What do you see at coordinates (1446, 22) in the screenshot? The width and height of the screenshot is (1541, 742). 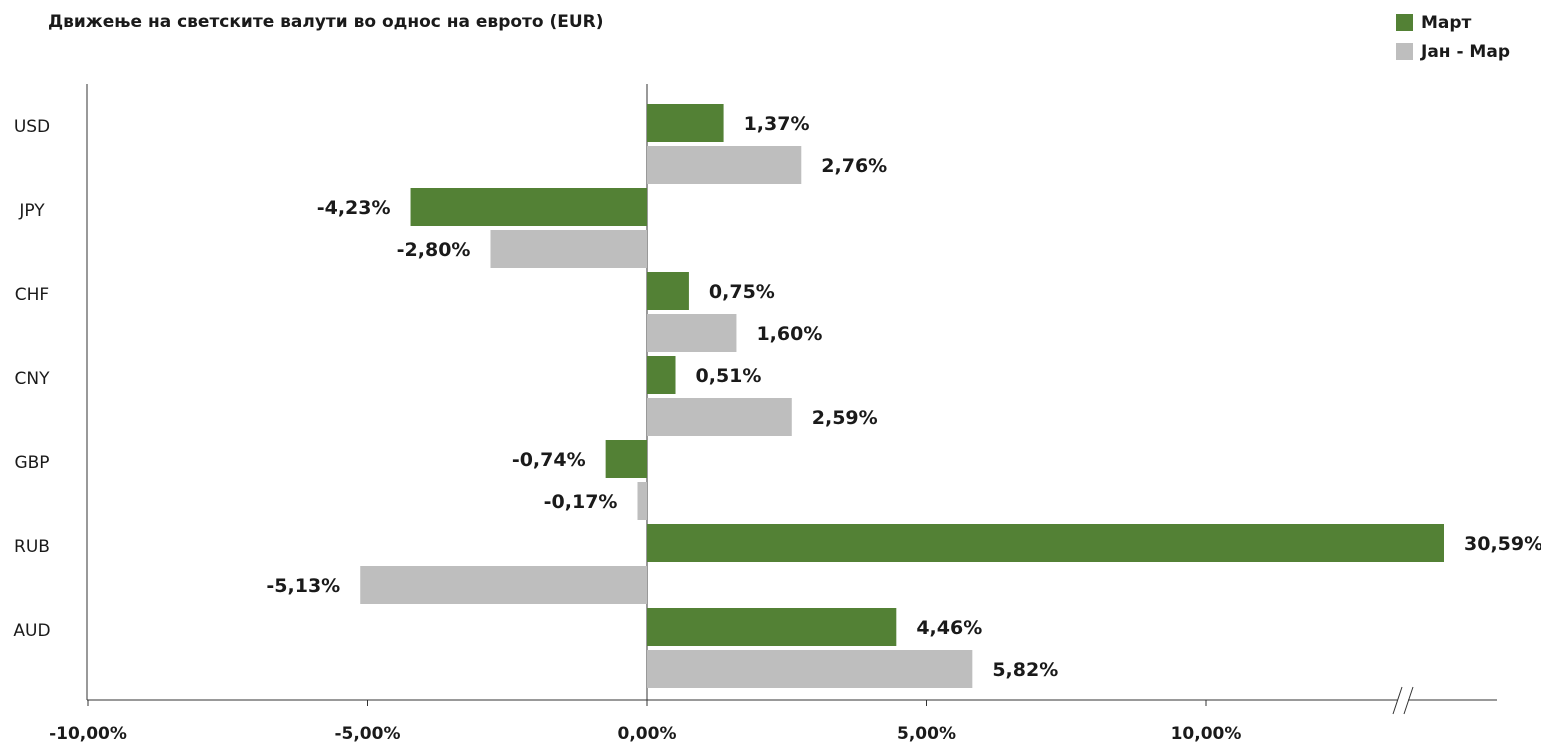 I see `legend-label-mart: Март` at bounding box center [1446, 22].